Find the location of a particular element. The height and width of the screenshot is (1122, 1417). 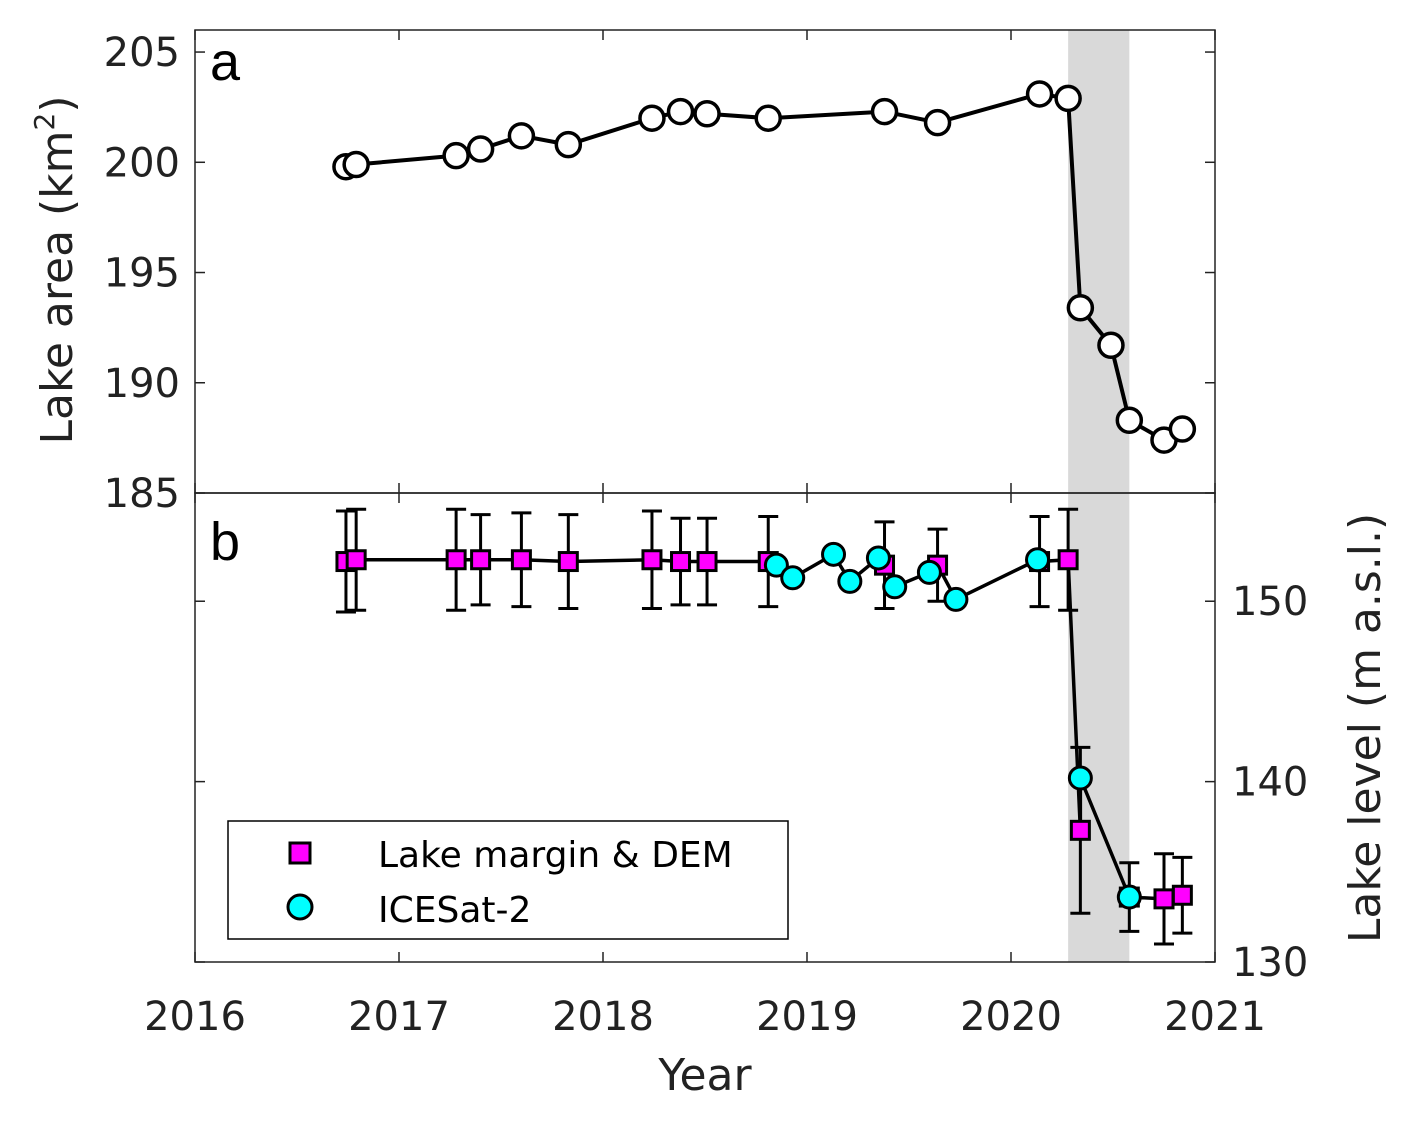

y-axis-title-area-superscript: 2 is located at coordinates (44, 122).